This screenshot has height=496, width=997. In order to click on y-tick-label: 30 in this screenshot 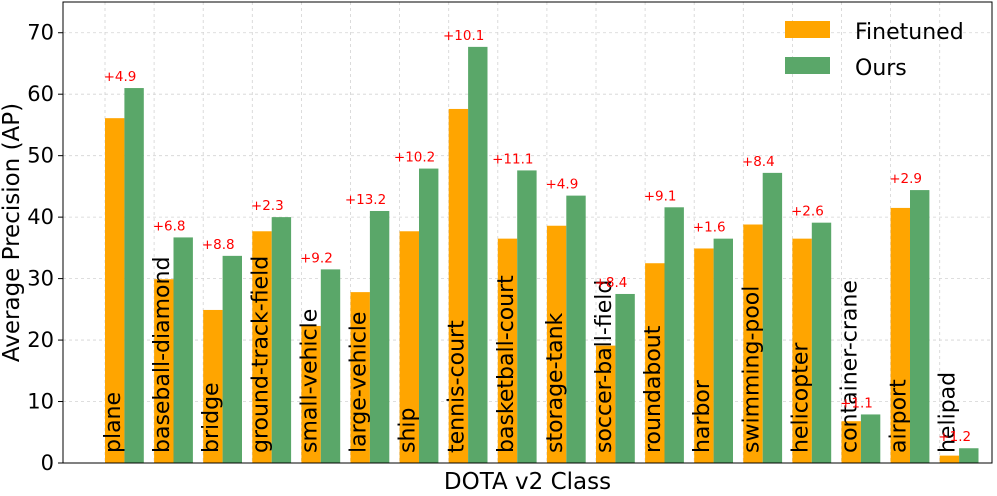, I will do `click(40, 279)`.